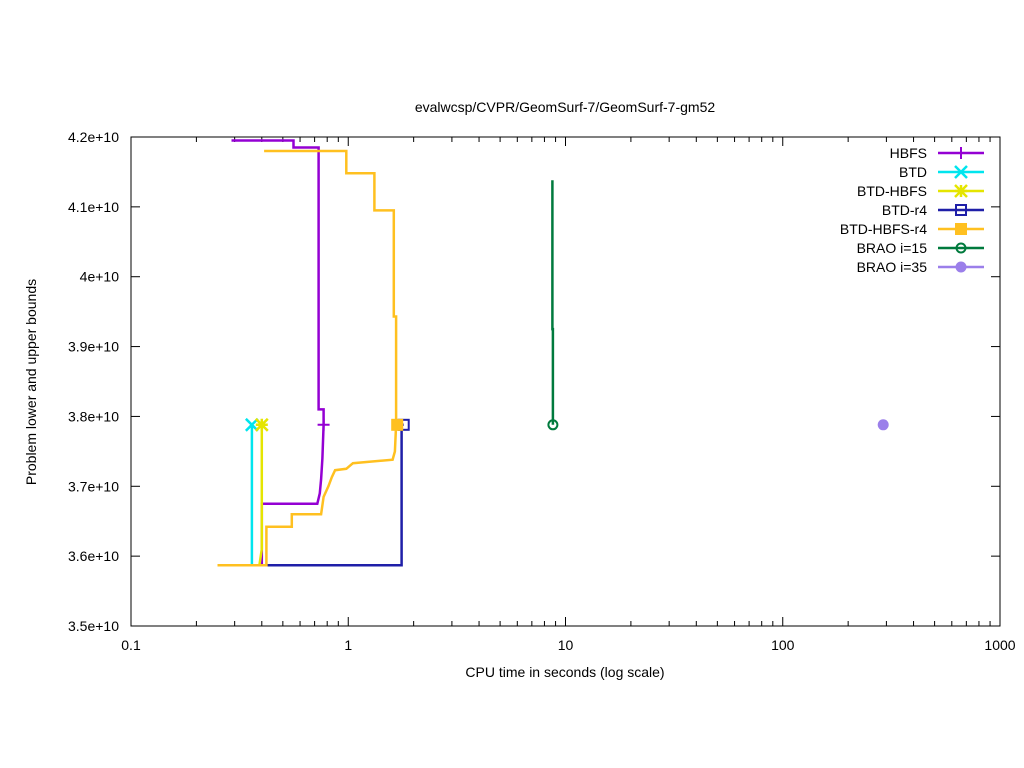 This screenshot has width=1024, height=768. What do you see at coordinates (93, 556) in the screenshot?
I see `y-tick-label: 3.6e+10` at bounding box center [93, 556].